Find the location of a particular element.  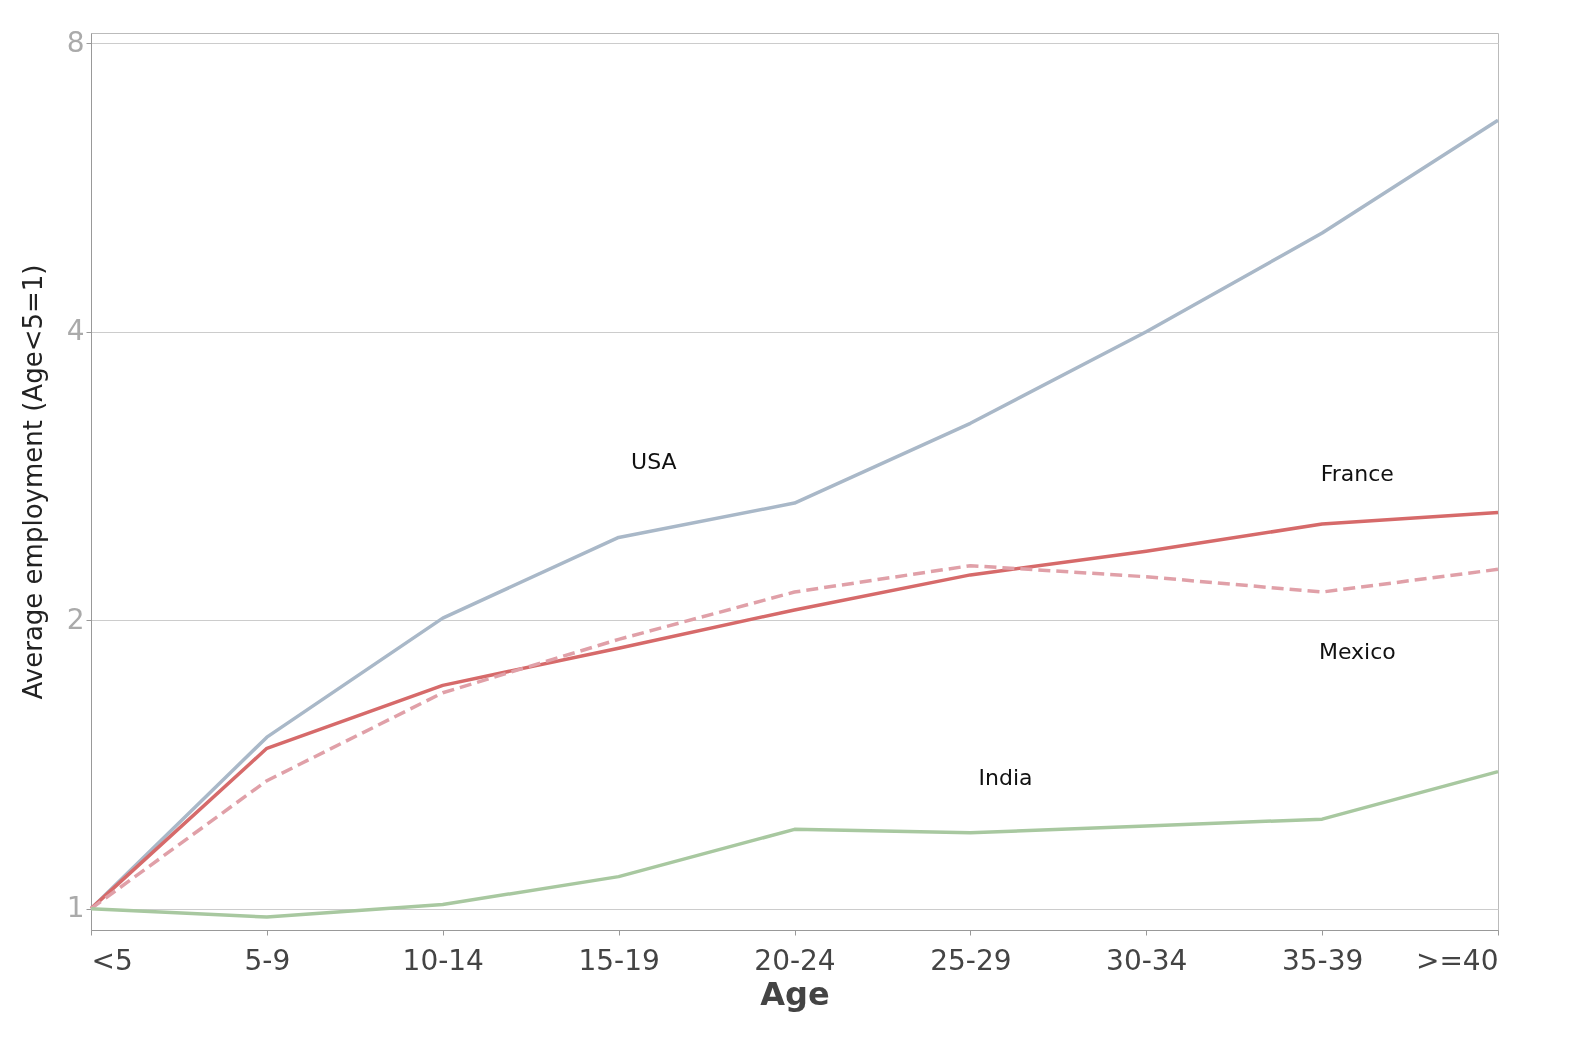

series-label: France is located at coordinates (1357, 474).